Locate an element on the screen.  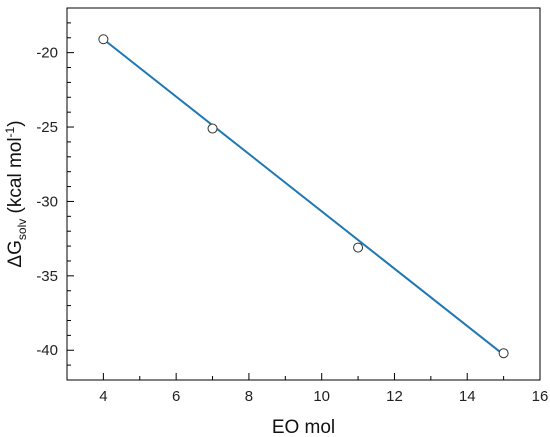
y-tick-label: -40 is located at coordinates (47, 350).